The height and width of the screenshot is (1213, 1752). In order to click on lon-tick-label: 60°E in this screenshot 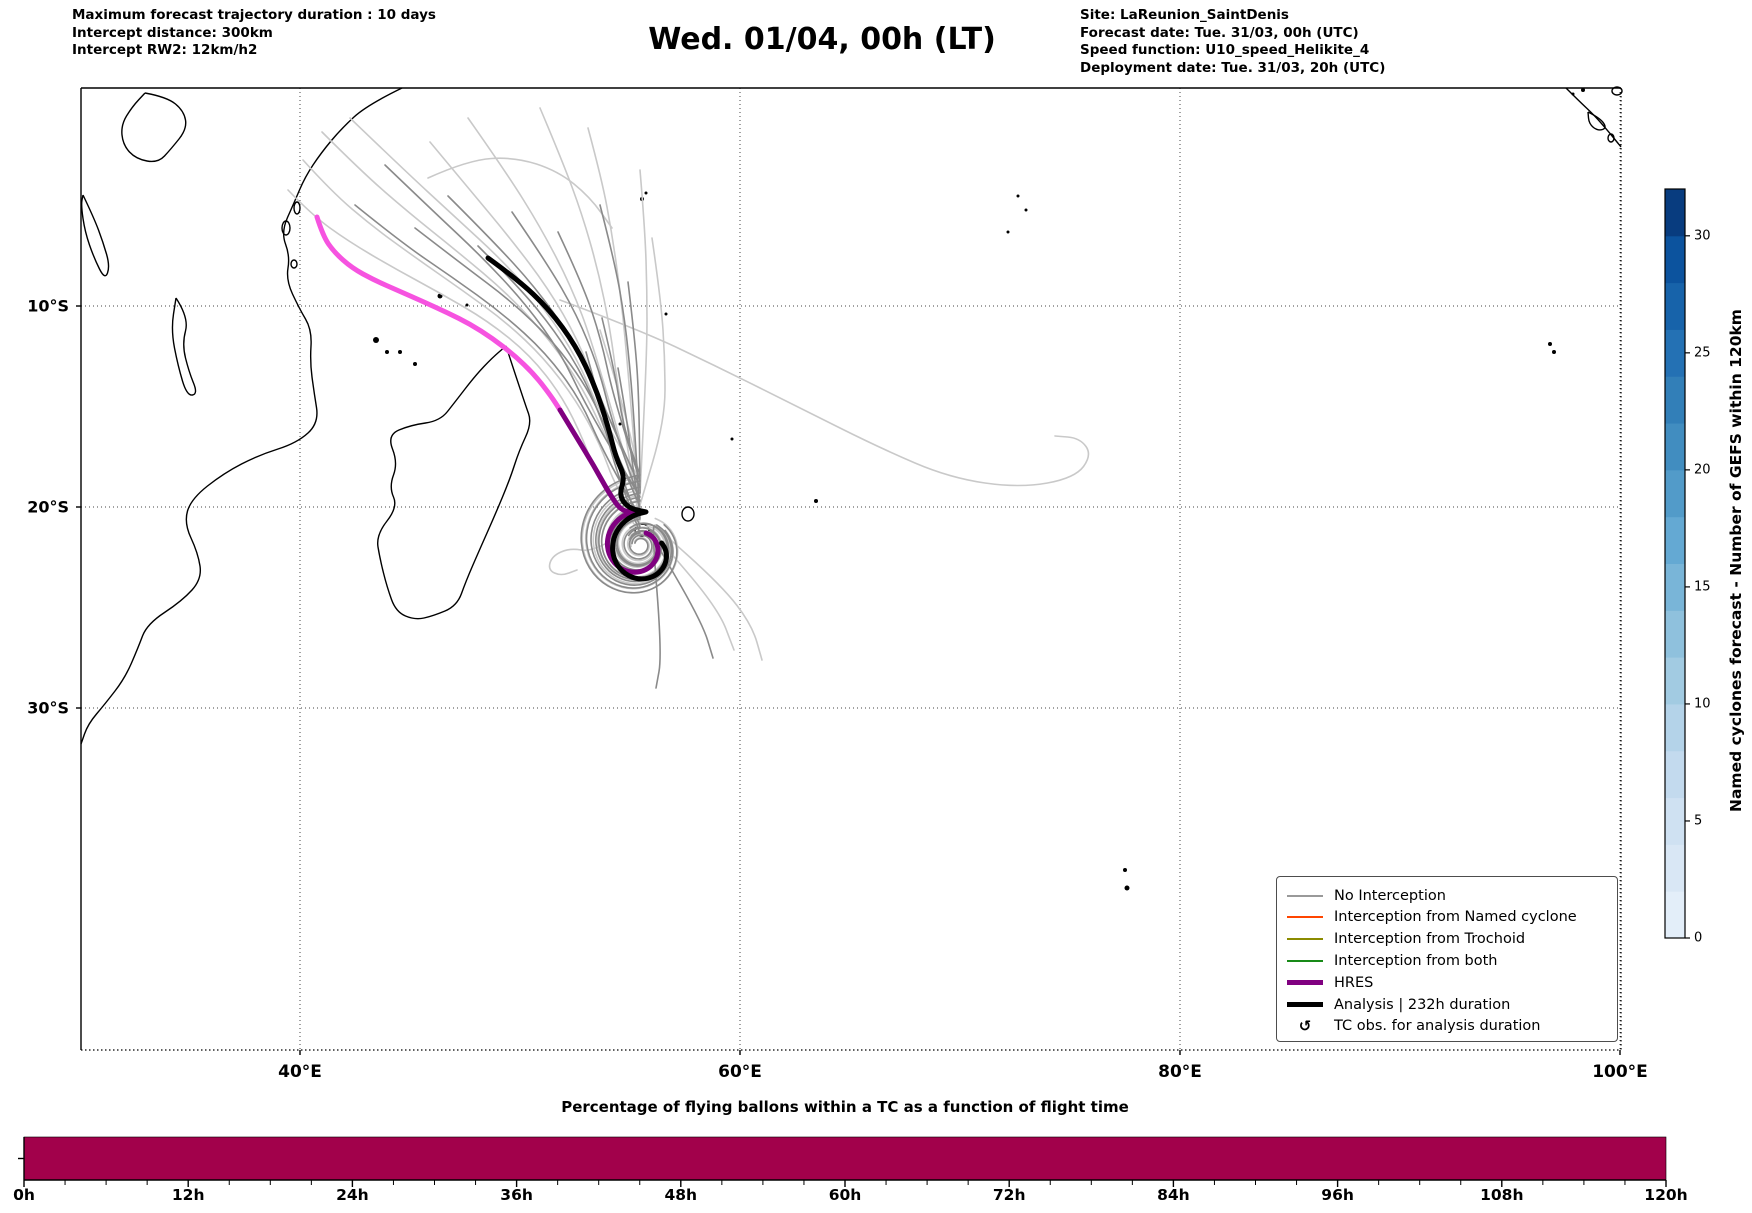, I will do `click(740, 1072)`.